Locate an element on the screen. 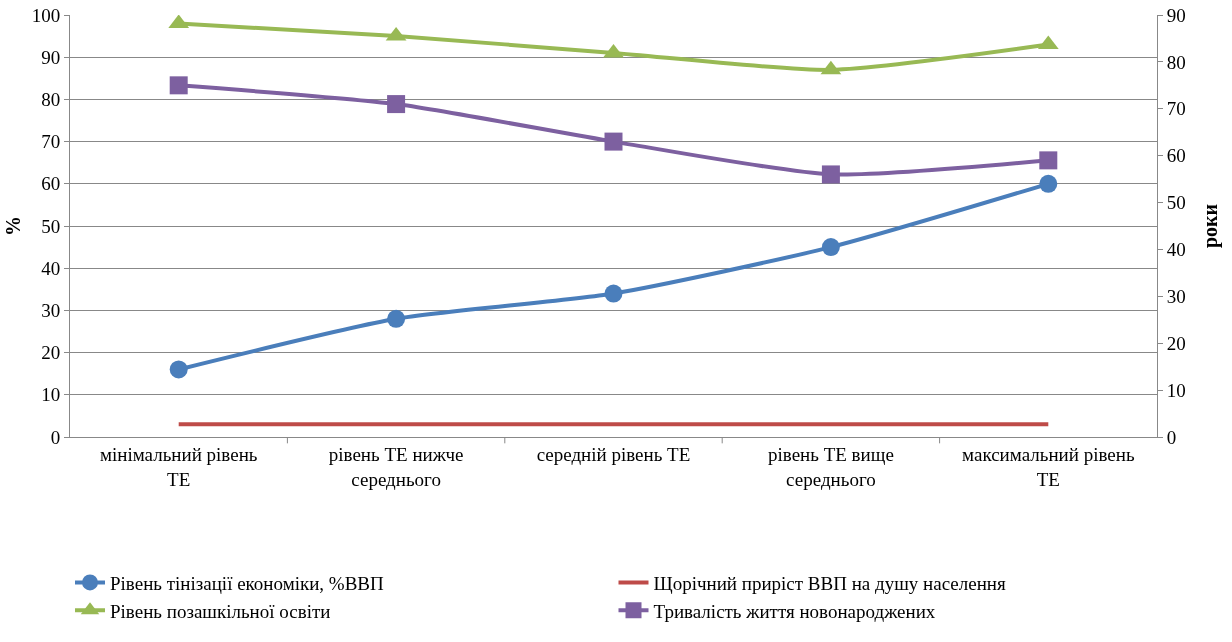 The height and width of the screenshot is (642, 1232). y-tick-label: 100 is located at coordinates (46, 15).